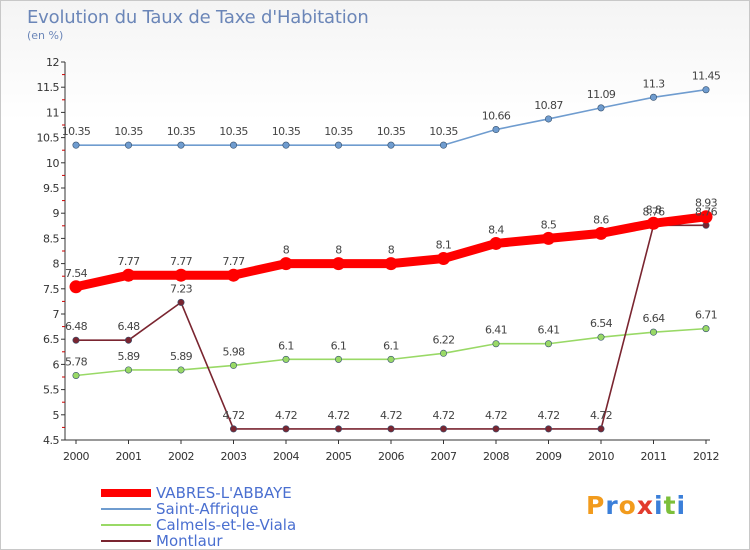 This screenshot has height=550, width=750. Describe the element at coordinates (612, 505) in the screenshot. I see `logo-letter: r` at that location.